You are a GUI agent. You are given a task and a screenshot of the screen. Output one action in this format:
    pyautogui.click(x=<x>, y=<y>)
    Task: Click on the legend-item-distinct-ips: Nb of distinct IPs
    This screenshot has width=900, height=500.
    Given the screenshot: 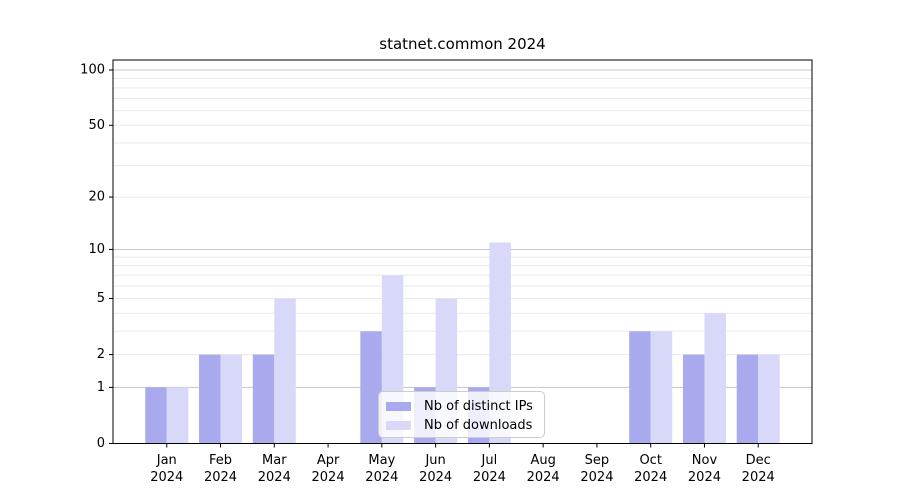 What is the action you would take?
    pyautogui.click(x=465, y=406)
    